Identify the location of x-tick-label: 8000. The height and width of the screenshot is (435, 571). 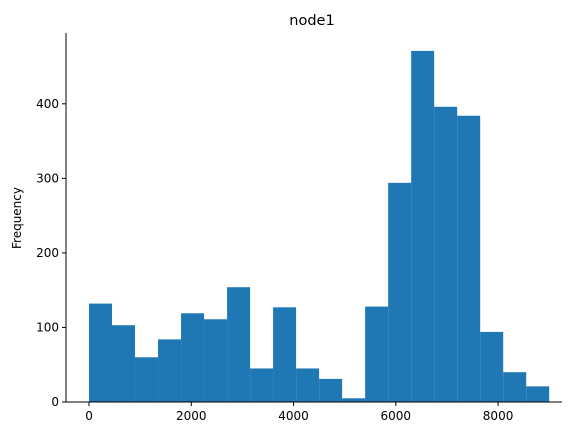
(498, 416).